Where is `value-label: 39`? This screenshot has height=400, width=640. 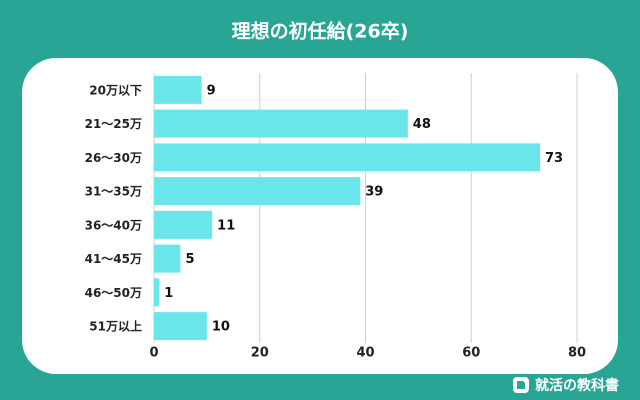 value-label: 39 is located at coordinates (374, 192).